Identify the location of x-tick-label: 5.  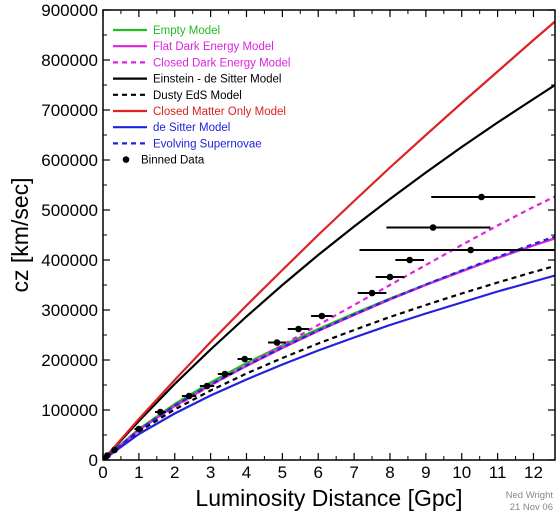
(282, 472).